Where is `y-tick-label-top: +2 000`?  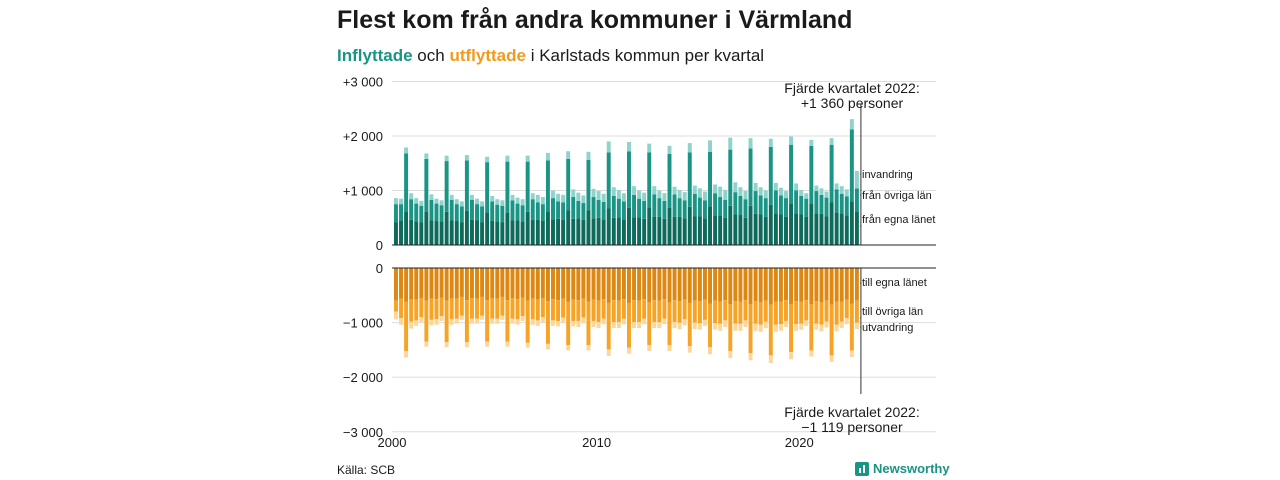
y-tick-label-top: +2 000 is located at coordinates (363, 136).